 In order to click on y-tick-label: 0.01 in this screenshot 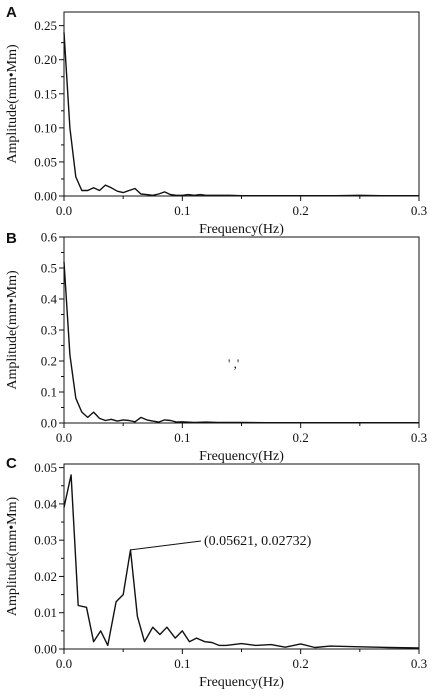, I will do `click(45, 612)`.